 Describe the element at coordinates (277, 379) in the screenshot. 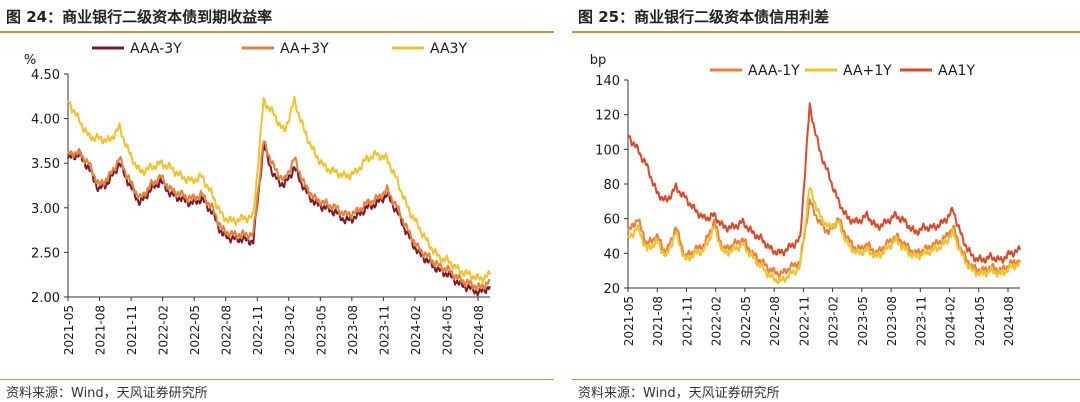

I see `left-source-rule` at that location.